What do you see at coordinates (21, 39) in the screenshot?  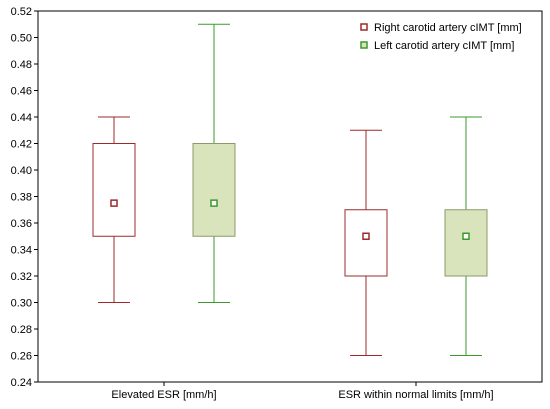 I see `y-tick-label: 0.50` at bounding box center [21, 39].